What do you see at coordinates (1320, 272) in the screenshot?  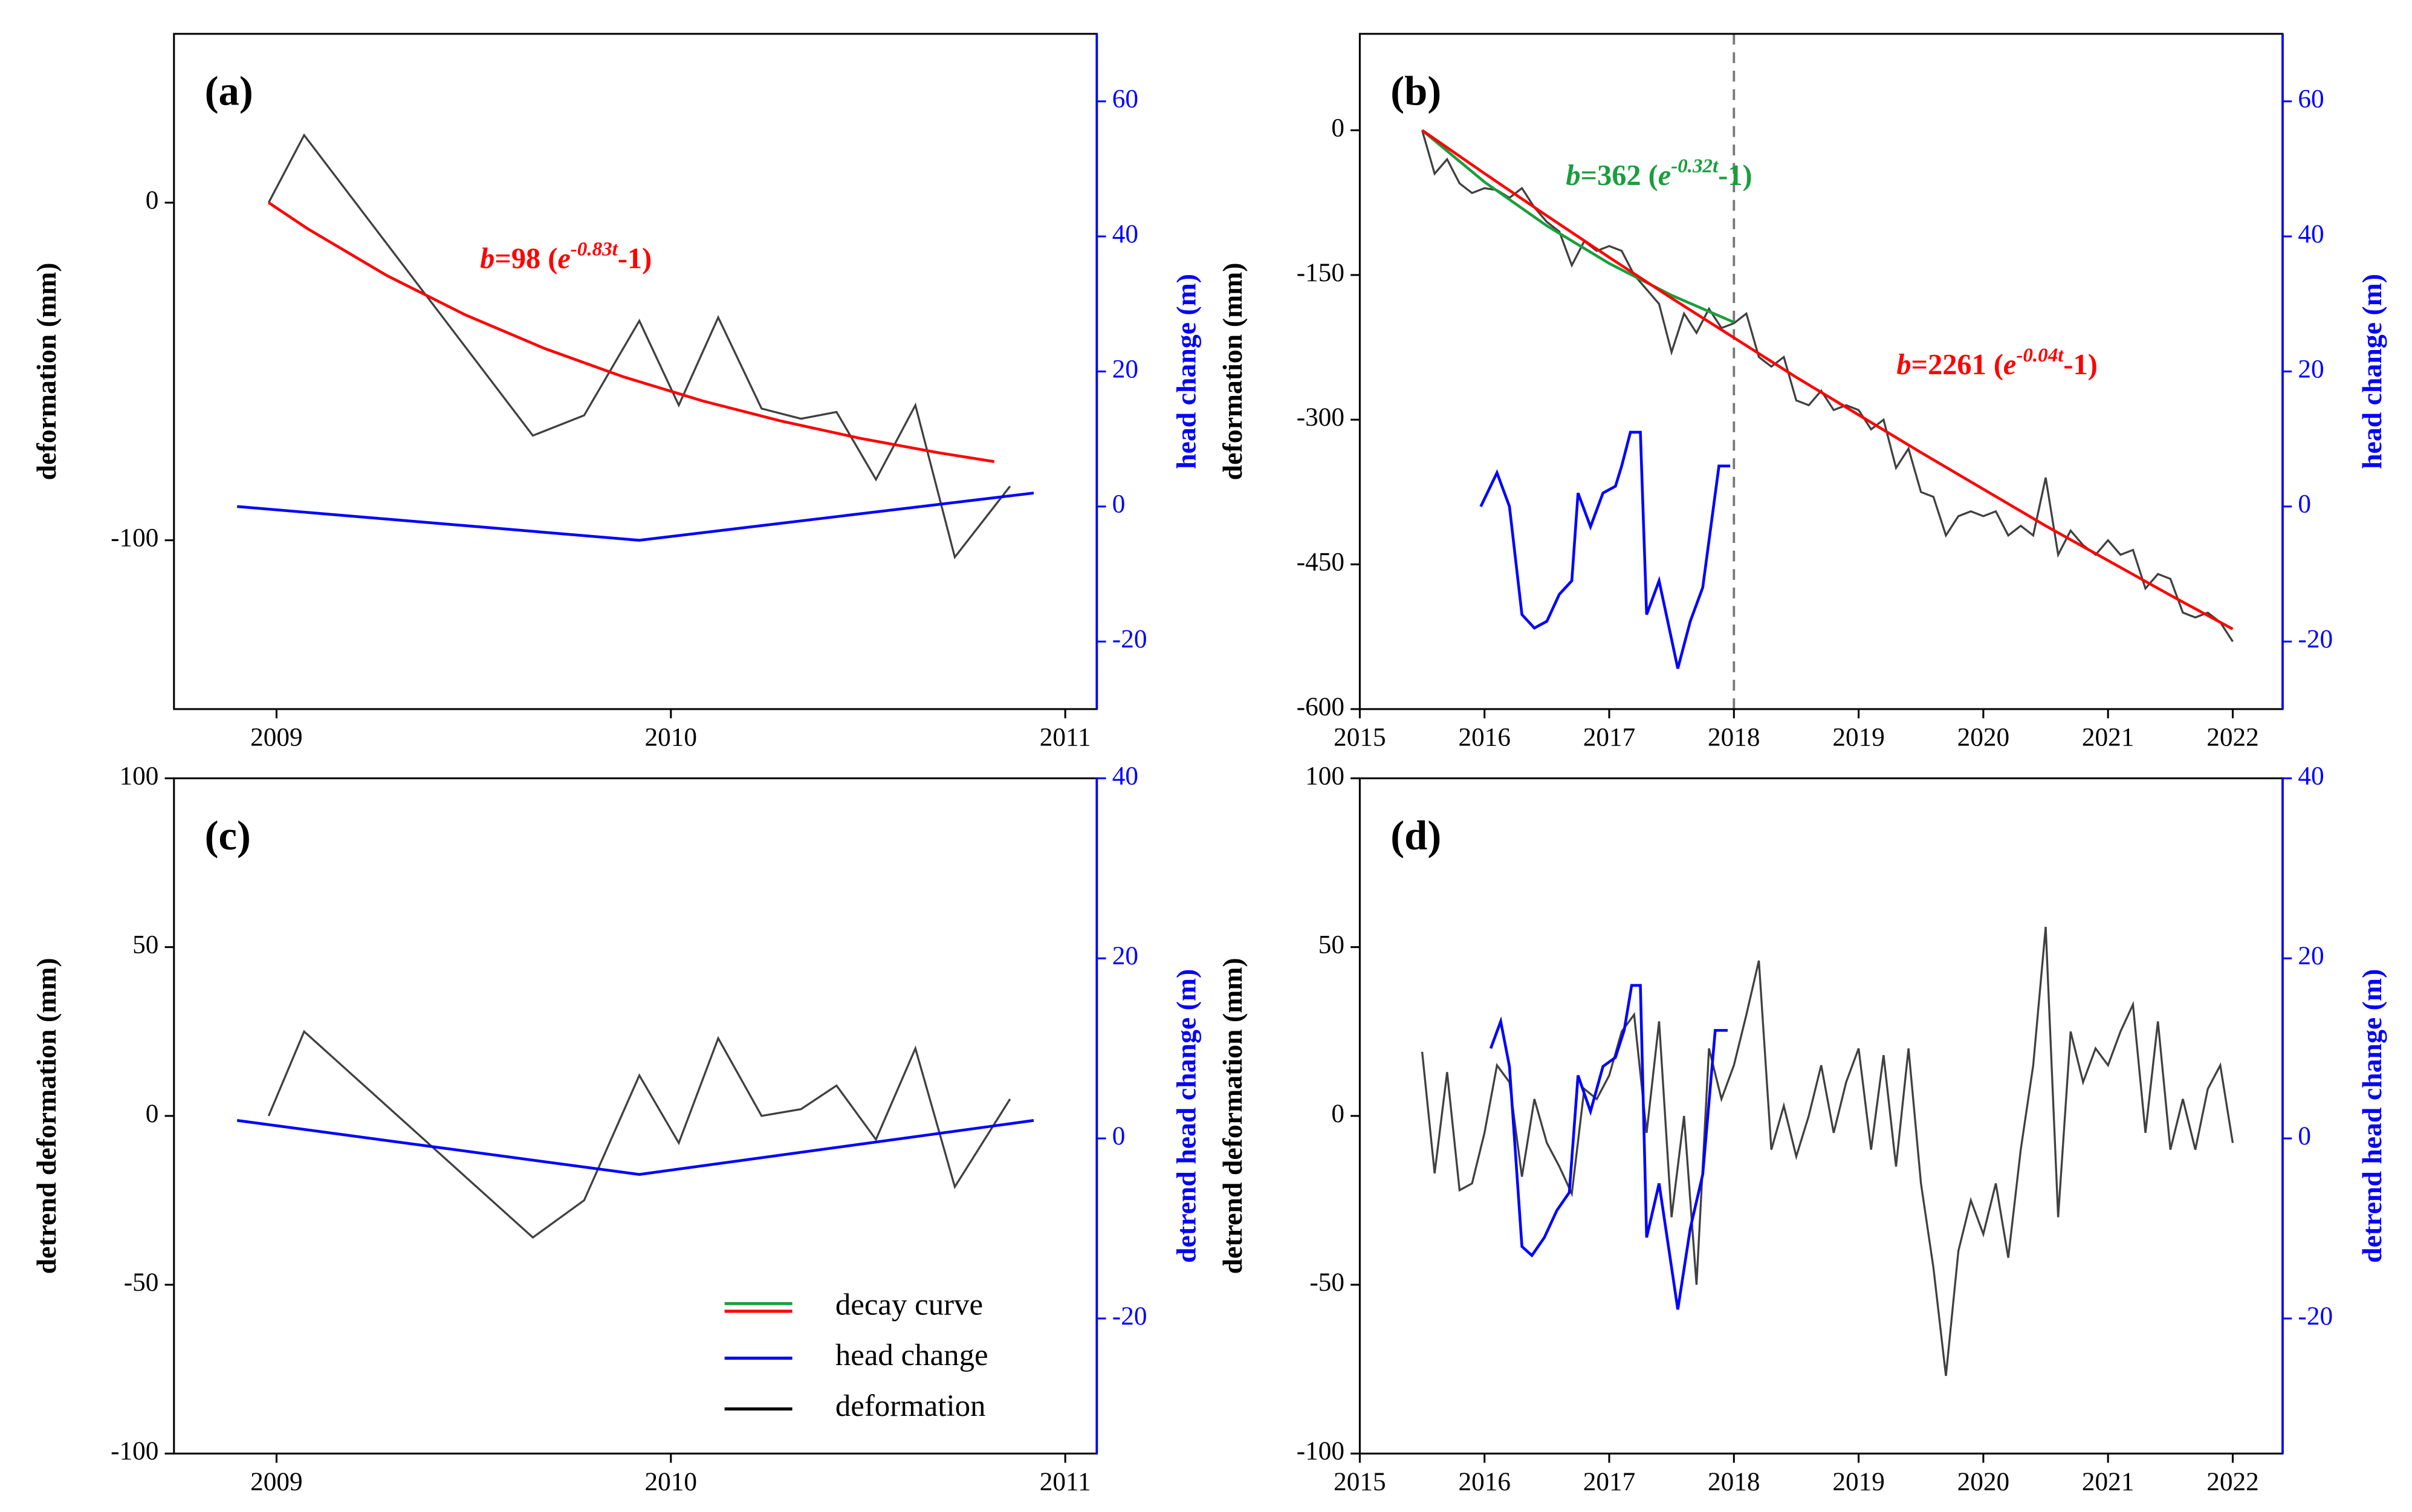 I see `y-tick-label: -150` at bounding box center [1320, 272].